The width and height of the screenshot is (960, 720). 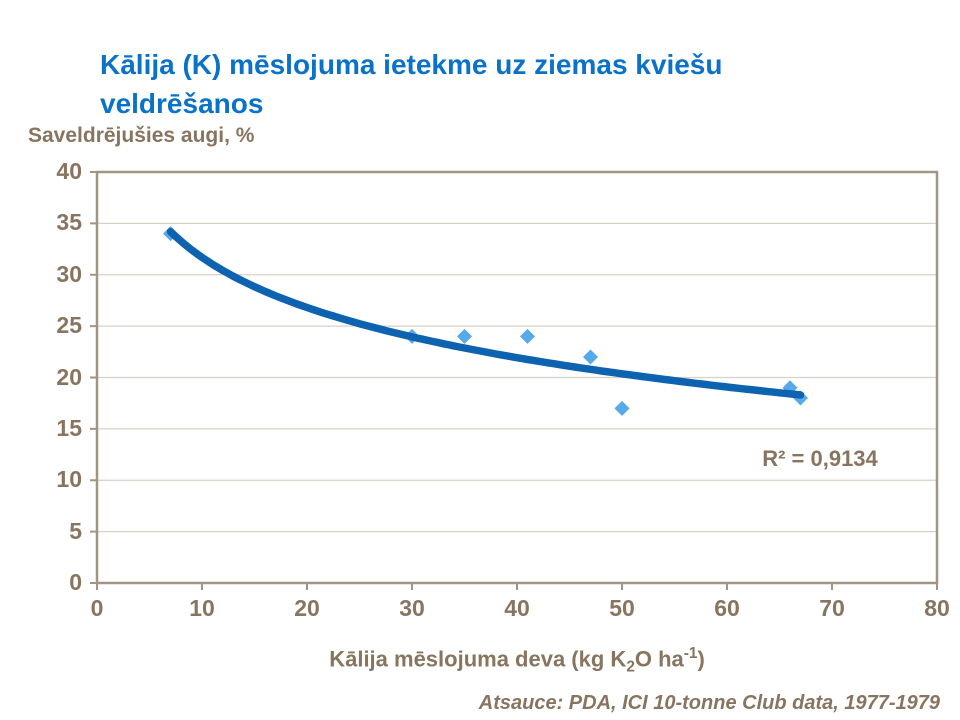 I want to click on y-axis-title: Saveldrējušies augi, %, so click(x=141, y=135).